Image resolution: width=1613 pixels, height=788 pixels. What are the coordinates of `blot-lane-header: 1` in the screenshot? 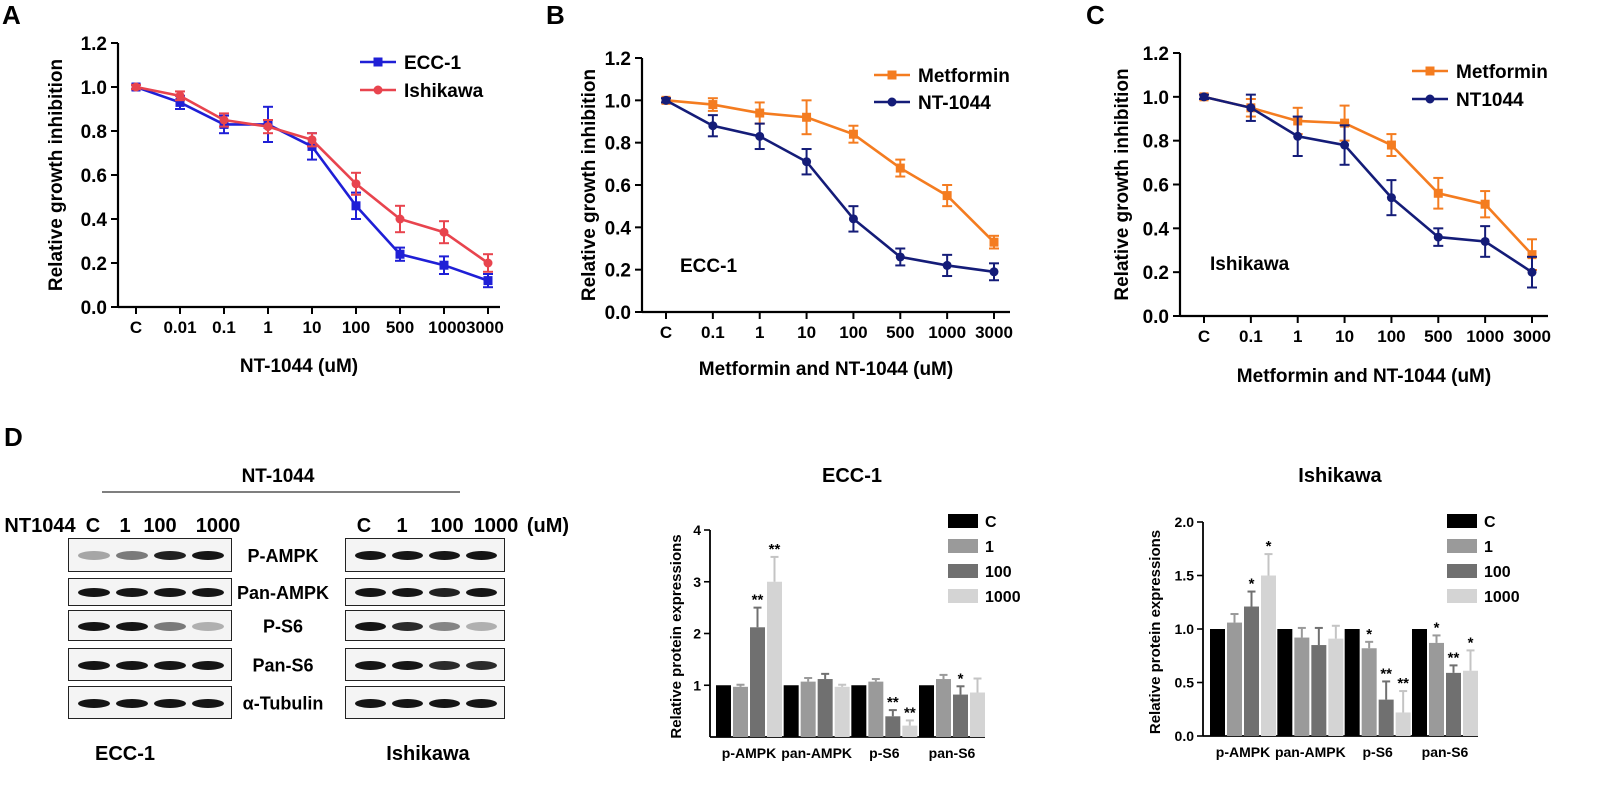 It's located at (124, 526).